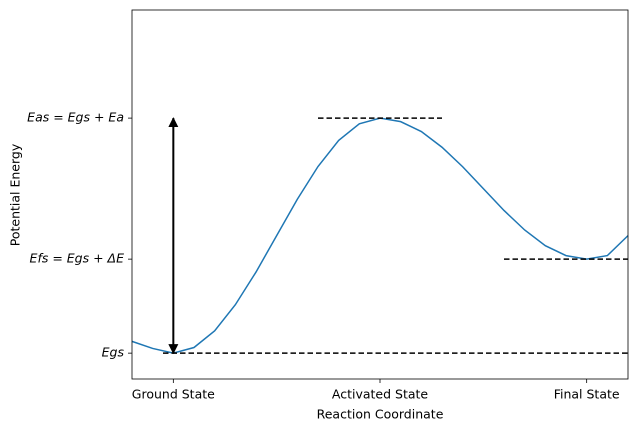 The height and width of the screenshot is (432, 637). I want to click on x-tick-label: Activated State, so click(380, 394).